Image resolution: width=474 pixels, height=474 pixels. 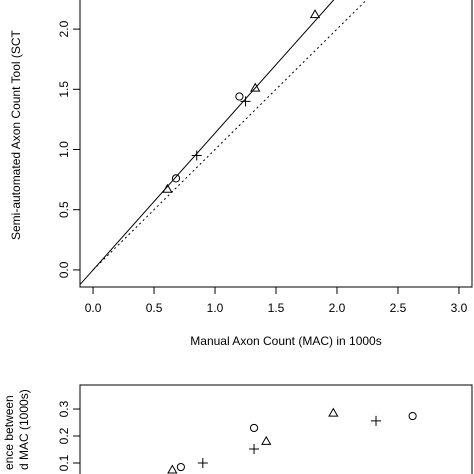 What do you see at coordinates (64, 462) in the screenshot?
I see `y-tick-label: 0.1` at bounding box center [64, 462].